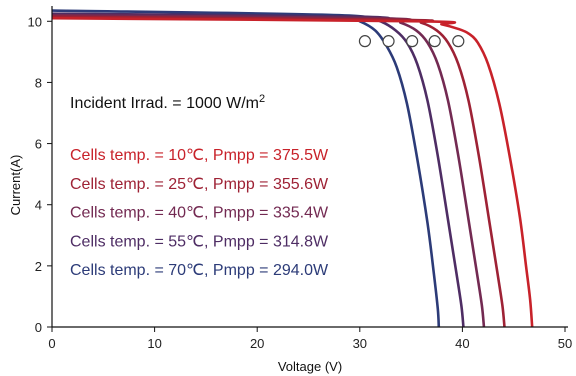 Image resolution: width=576 pixels, height=376 pixels. I want to click on mpp-markers, so click(411, 41).